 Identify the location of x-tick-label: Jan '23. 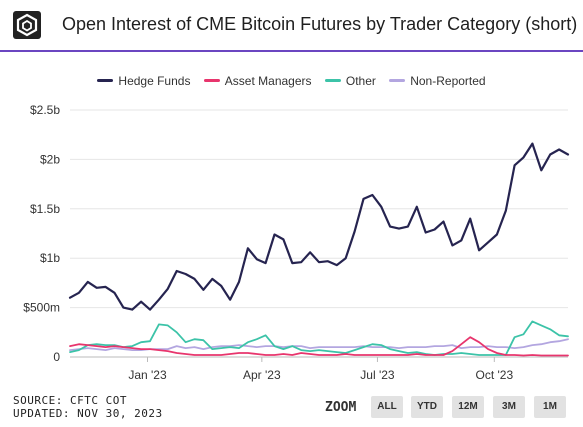
(147, 375).